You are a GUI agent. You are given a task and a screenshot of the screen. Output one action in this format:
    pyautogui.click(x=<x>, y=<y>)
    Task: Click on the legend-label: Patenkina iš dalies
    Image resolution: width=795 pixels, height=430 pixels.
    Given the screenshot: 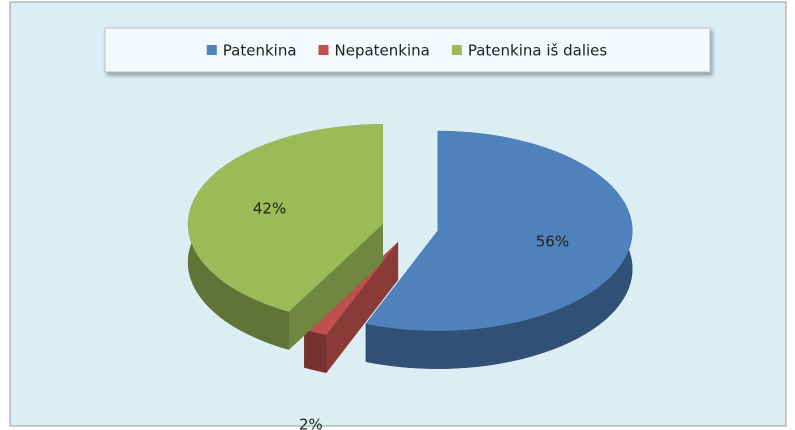 What is the action you would take?
    pyautogui.click(x=538, y=51)
    